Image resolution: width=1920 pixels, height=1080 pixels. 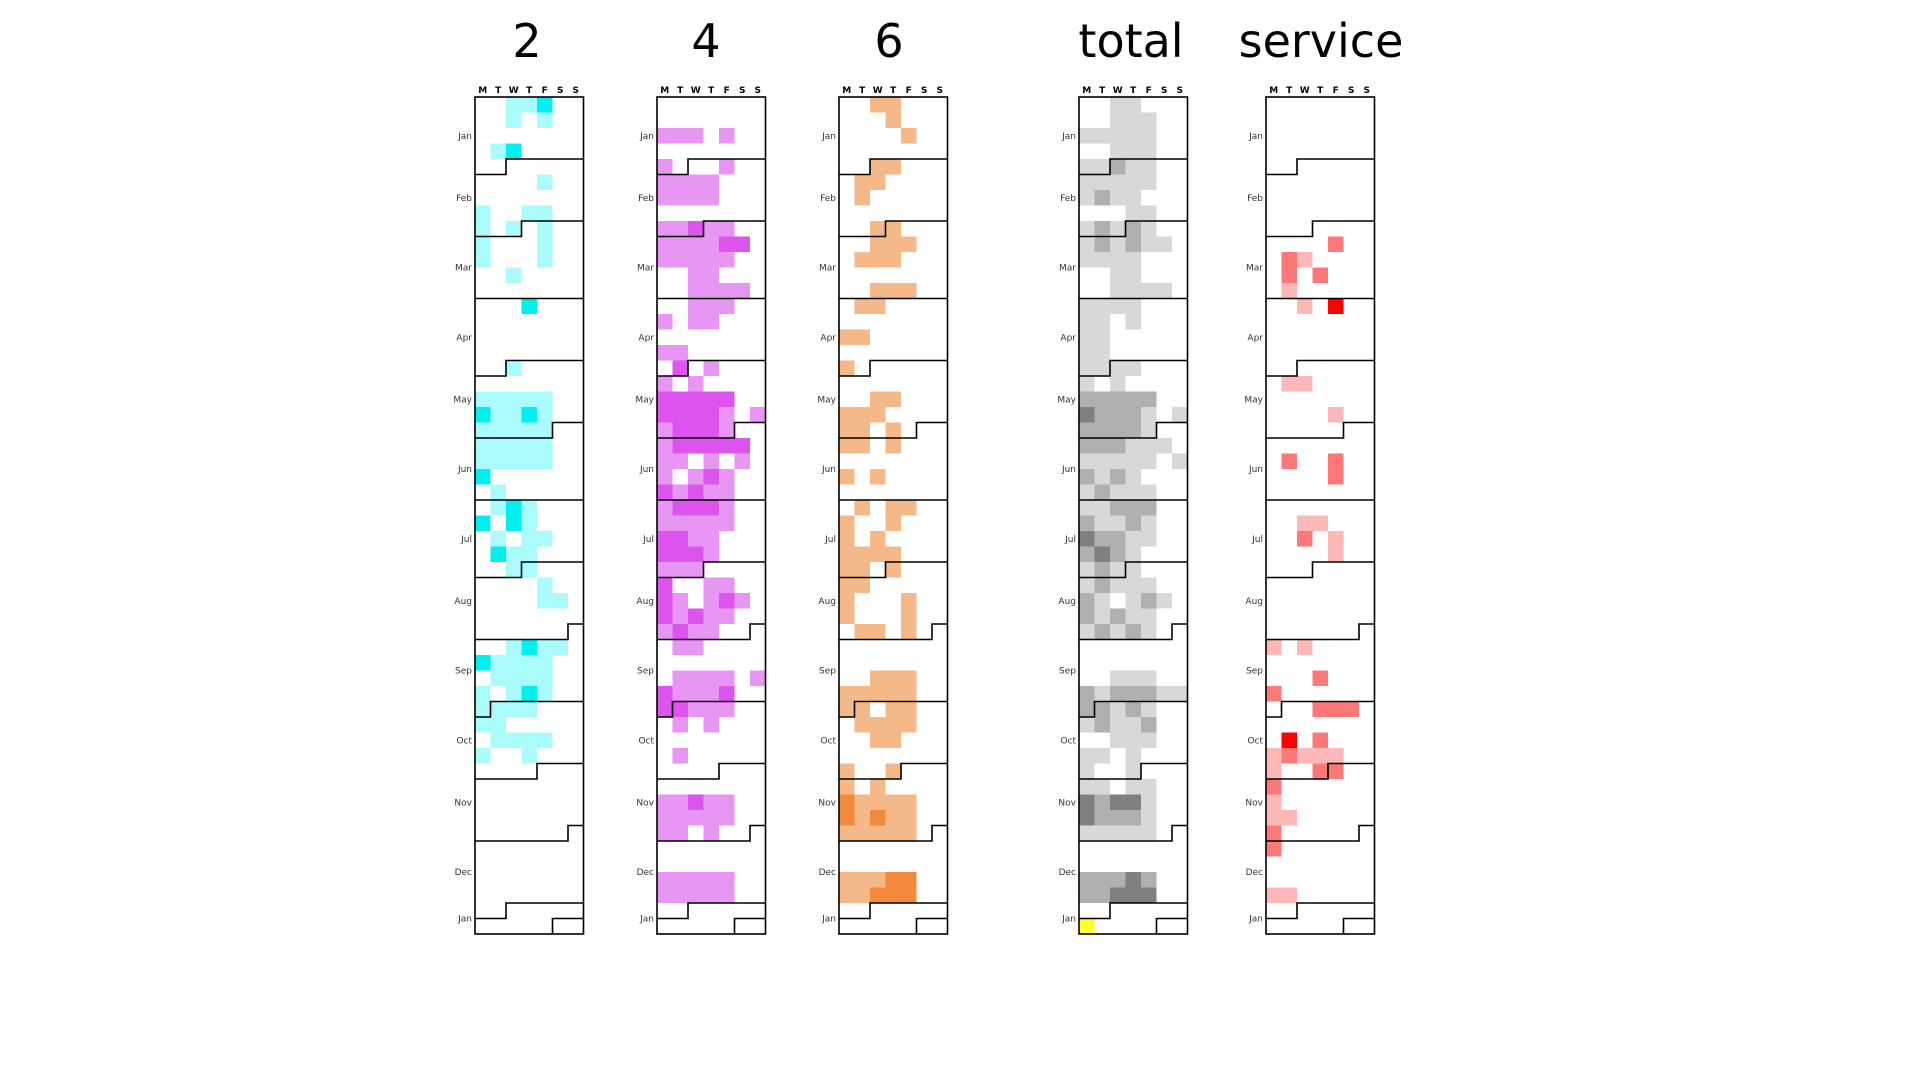 What do you see at coordinates (1068, 199) in the screenshot?
I see `month-label: Feb` at bounding box center [1068, 199].